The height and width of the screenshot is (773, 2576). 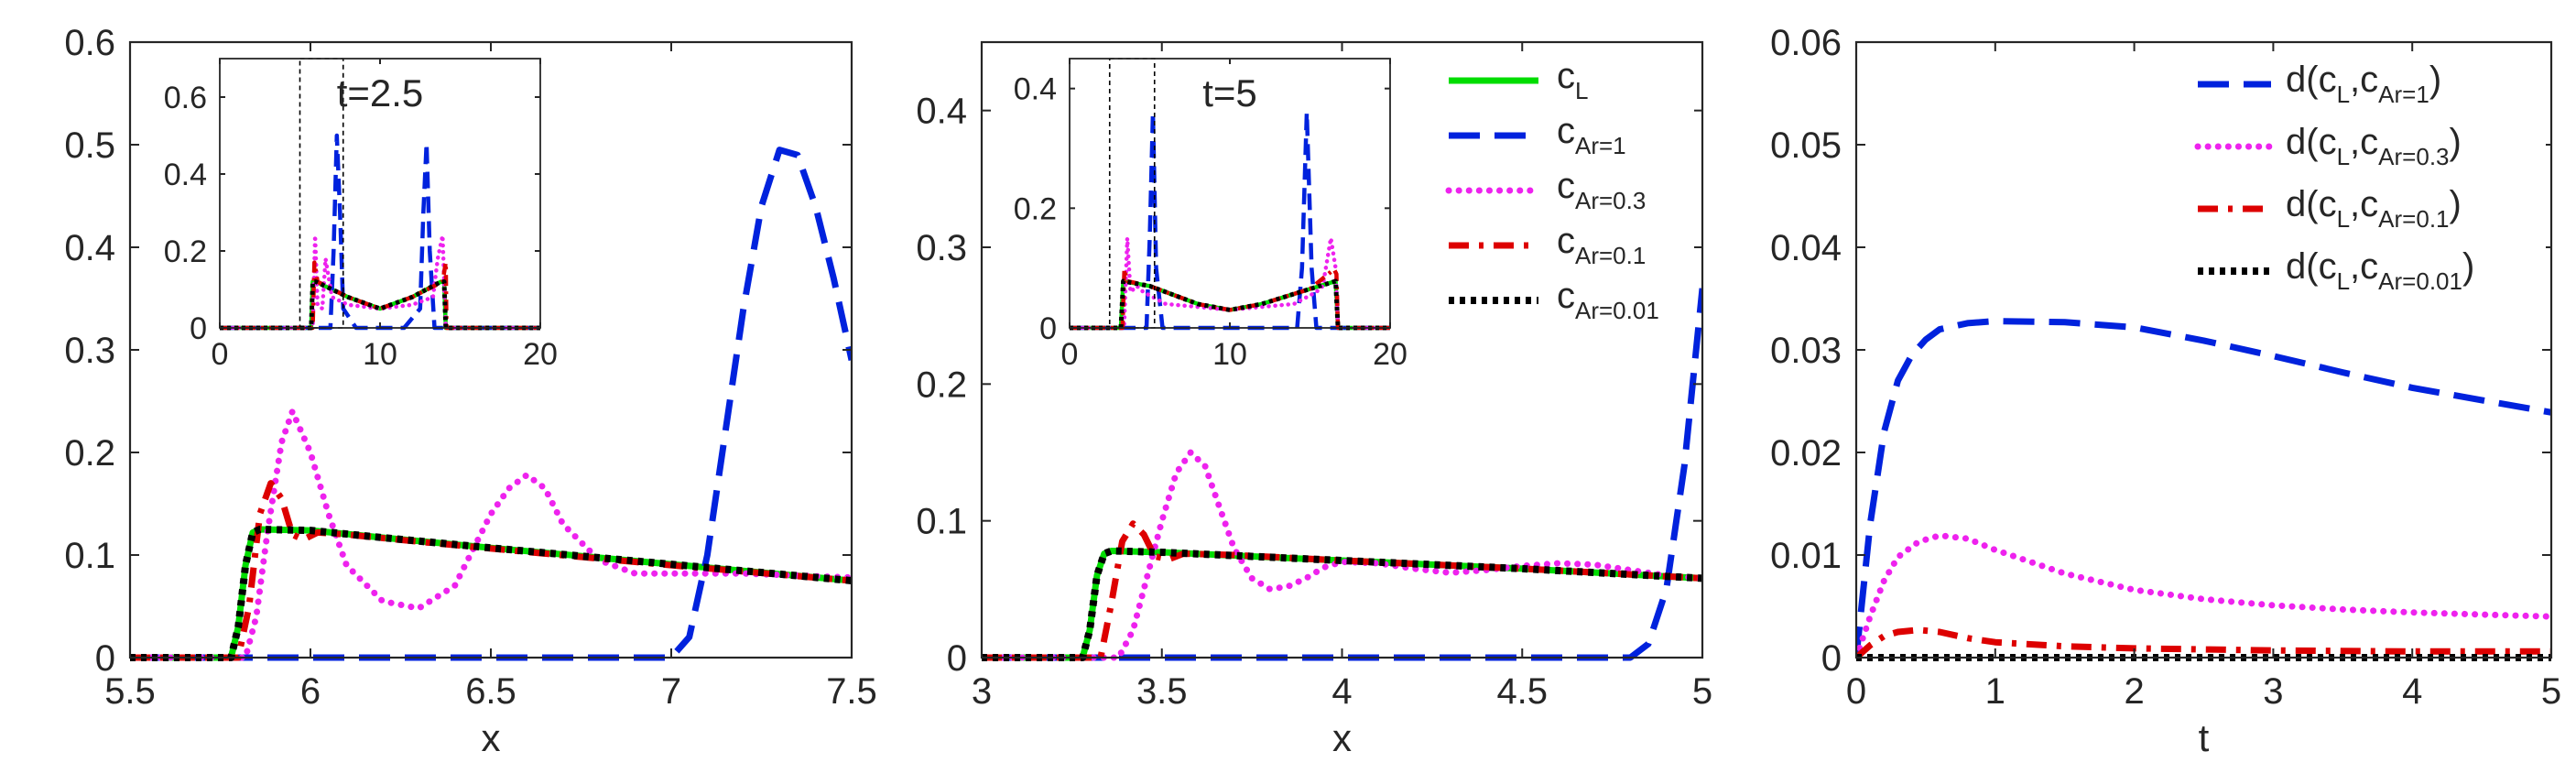 What do you see at coordinates (1048, 328) in the screenshot?
I see `panel-b-inset-ytick-label-0: 0` at bounding box center [1048, 328].